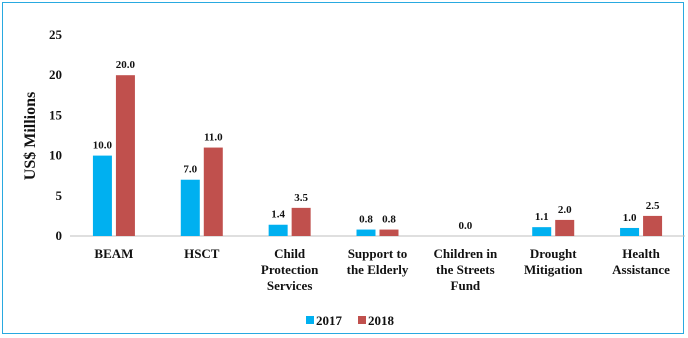 Image resolution: width=688 pixels, height=338 pixels. I want to click on x-category-label: HSCT, so click(202, 253).